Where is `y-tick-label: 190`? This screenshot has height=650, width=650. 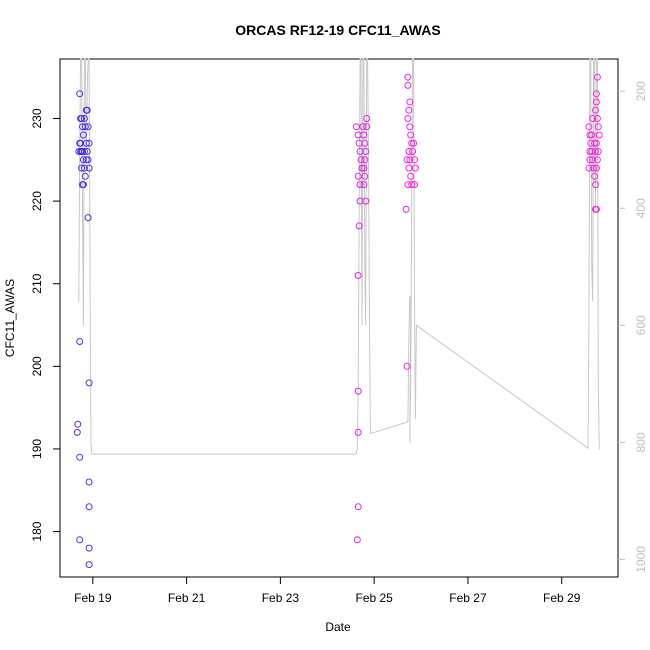
y-tick-label: 190 is located at coordinates (37, 449).